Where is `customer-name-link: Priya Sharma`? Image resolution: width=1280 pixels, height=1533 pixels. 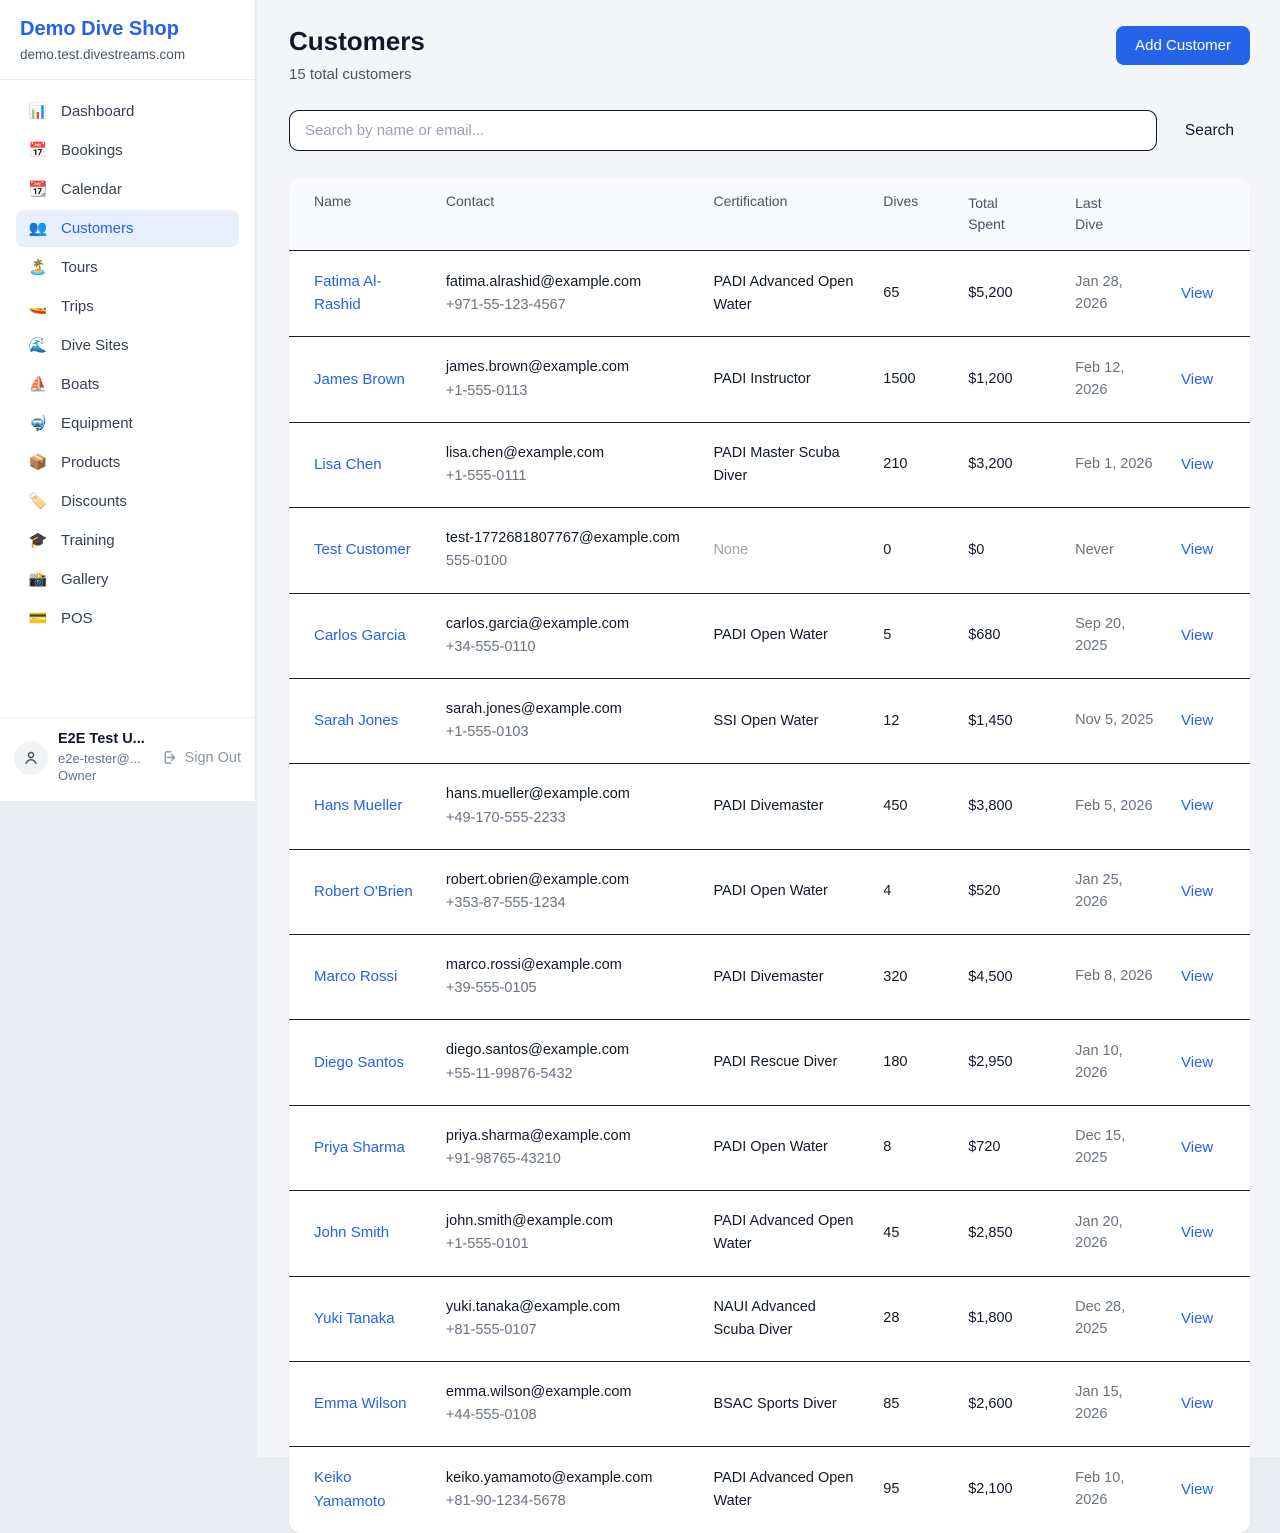
customer-name-link: Priya Sharma is located at coordinates (359, 1147).